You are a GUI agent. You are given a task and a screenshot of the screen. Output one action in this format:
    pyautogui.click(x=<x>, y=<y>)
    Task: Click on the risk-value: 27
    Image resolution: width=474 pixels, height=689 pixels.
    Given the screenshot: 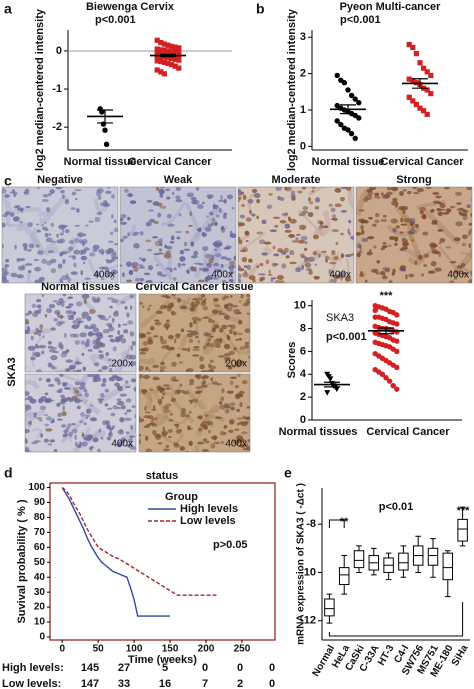 What is the action you would take?
    pyautogui.click(x=124, y=668)
    